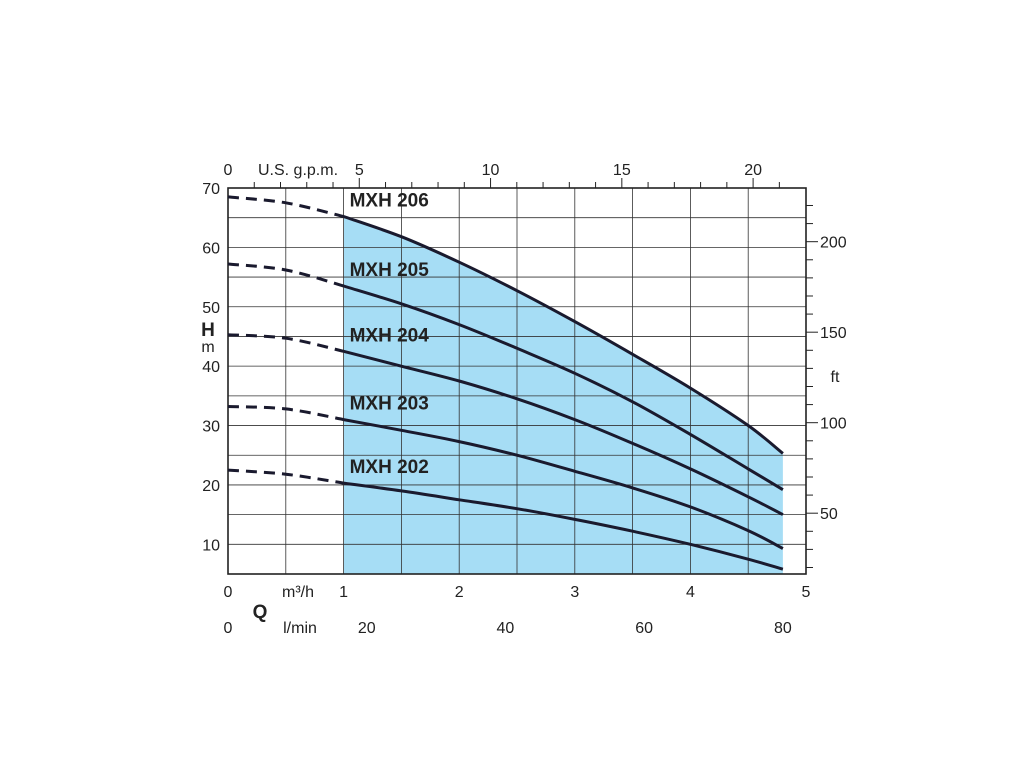  What do you see at coordinates (690, 592) in the screenshot?
I see `x-tick-label: 4` at bounding box center [690, 592].